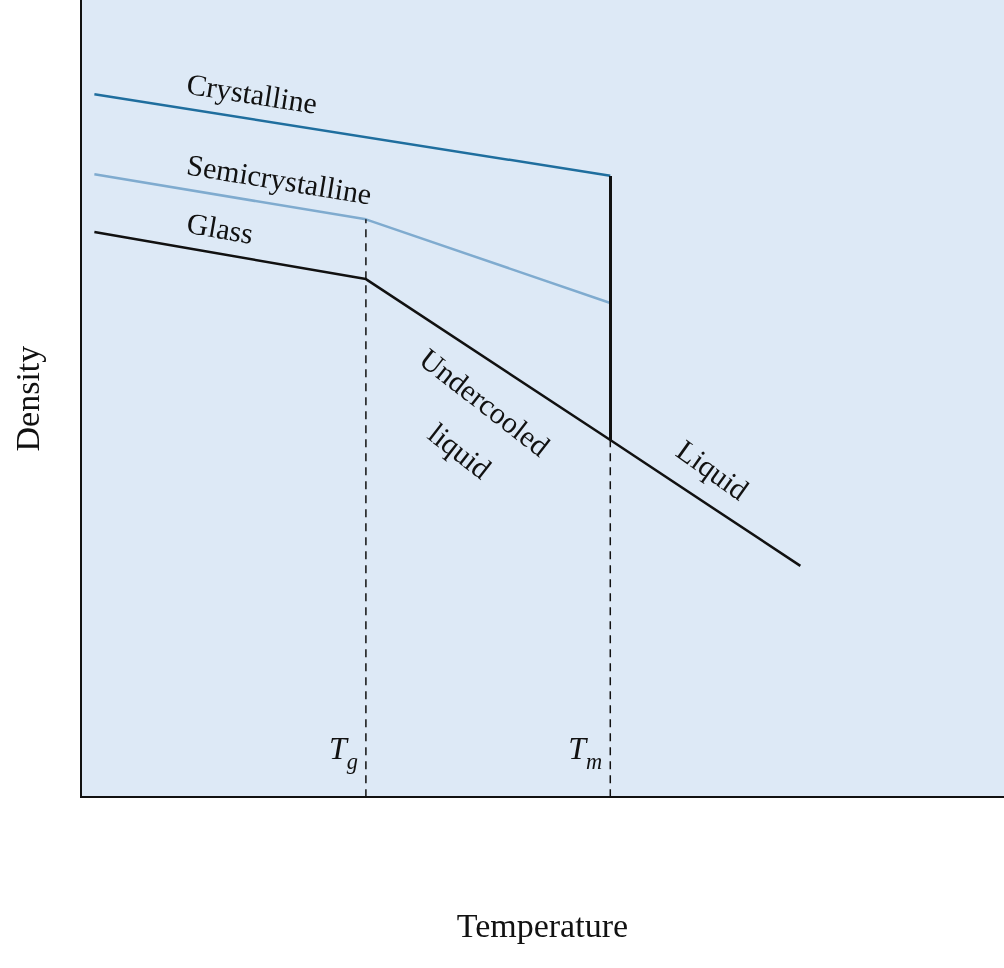 The height and width of the screenshot is (968, 1004). I want to click on x-axis-title: Temperature, so click(542, 925).